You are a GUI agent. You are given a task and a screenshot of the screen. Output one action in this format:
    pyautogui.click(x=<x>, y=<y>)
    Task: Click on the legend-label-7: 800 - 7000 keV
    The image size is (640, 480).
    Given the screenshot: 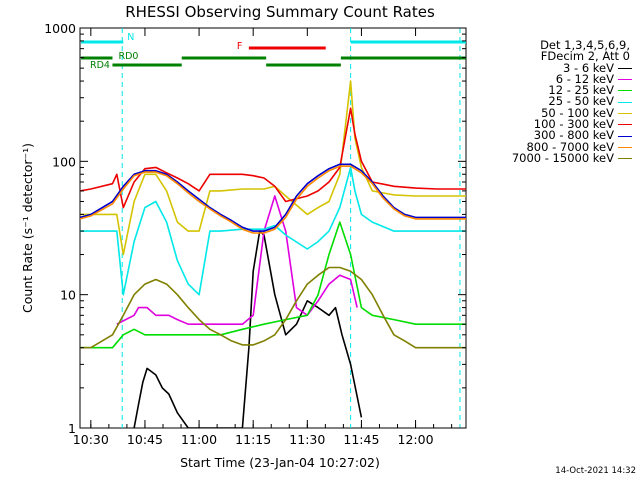 What is the action you would take?
    pyautogui.click(x=570, y=146)
    